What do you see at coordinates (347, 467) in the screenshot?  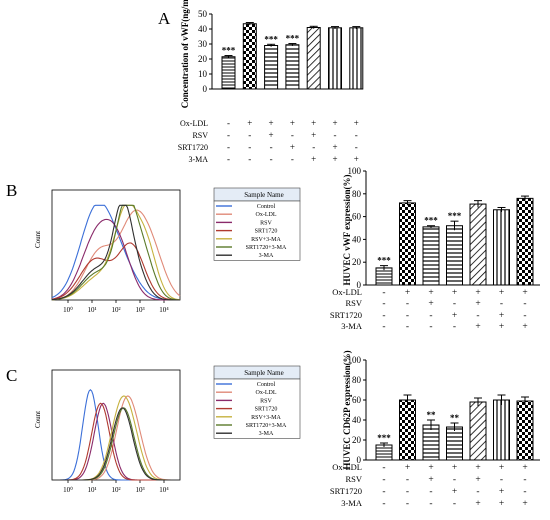 I see `chart-c-condition-label: Ox-LDL` at bounding box center [347, 467].